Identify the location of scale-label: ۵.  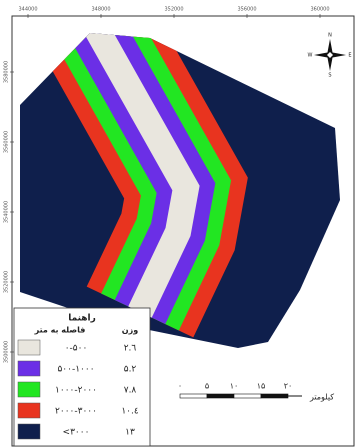
(207, 386).